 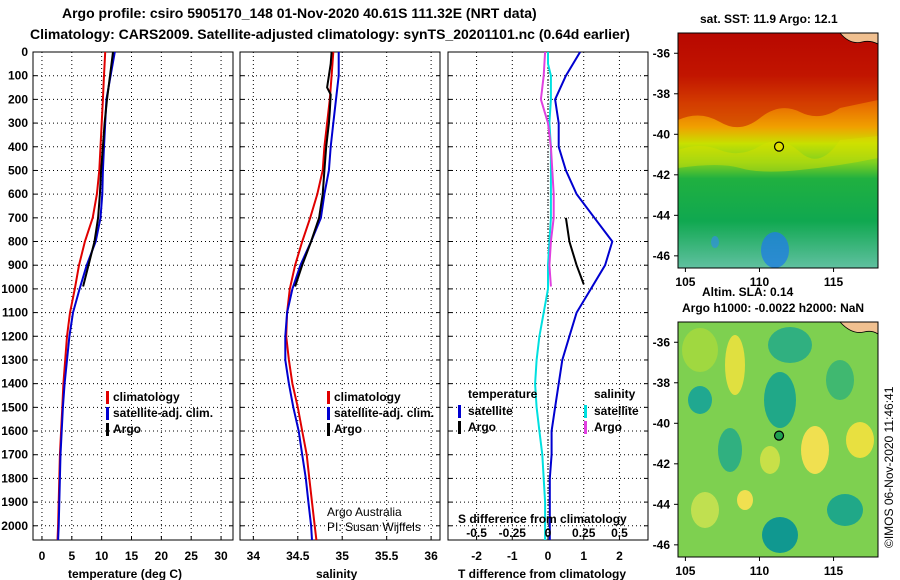 What do you see at coordinates (431, 556) in the screenshot?
I see `x-tick-label: 36` at bounding box center [431, 556].